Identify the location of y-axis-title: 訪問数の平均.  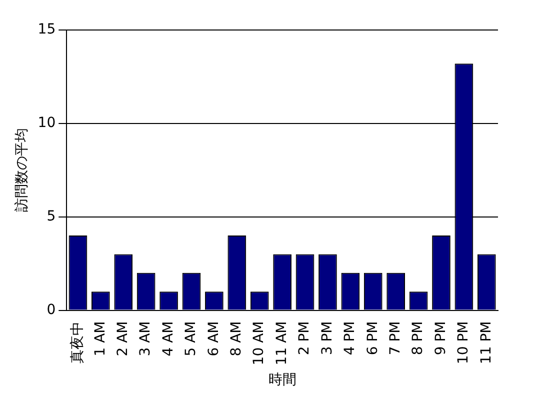
(22, 170).